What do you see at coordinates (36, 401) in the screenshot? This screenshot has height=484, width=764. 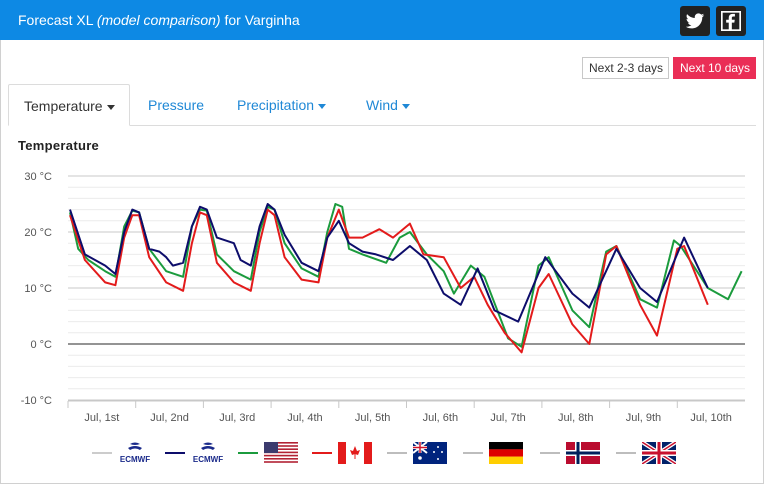 I see `y-tick-label: -10 °C` at bounding box center [36, 401].